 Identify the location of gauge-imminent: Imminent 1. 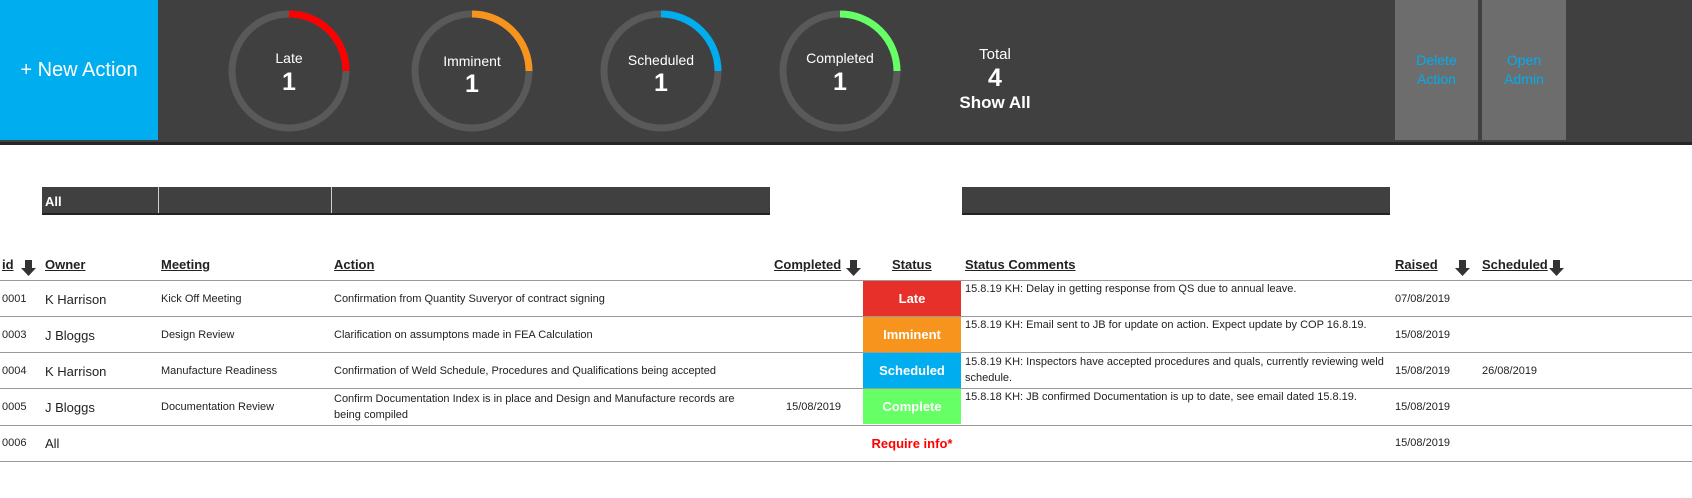
(472, 71).